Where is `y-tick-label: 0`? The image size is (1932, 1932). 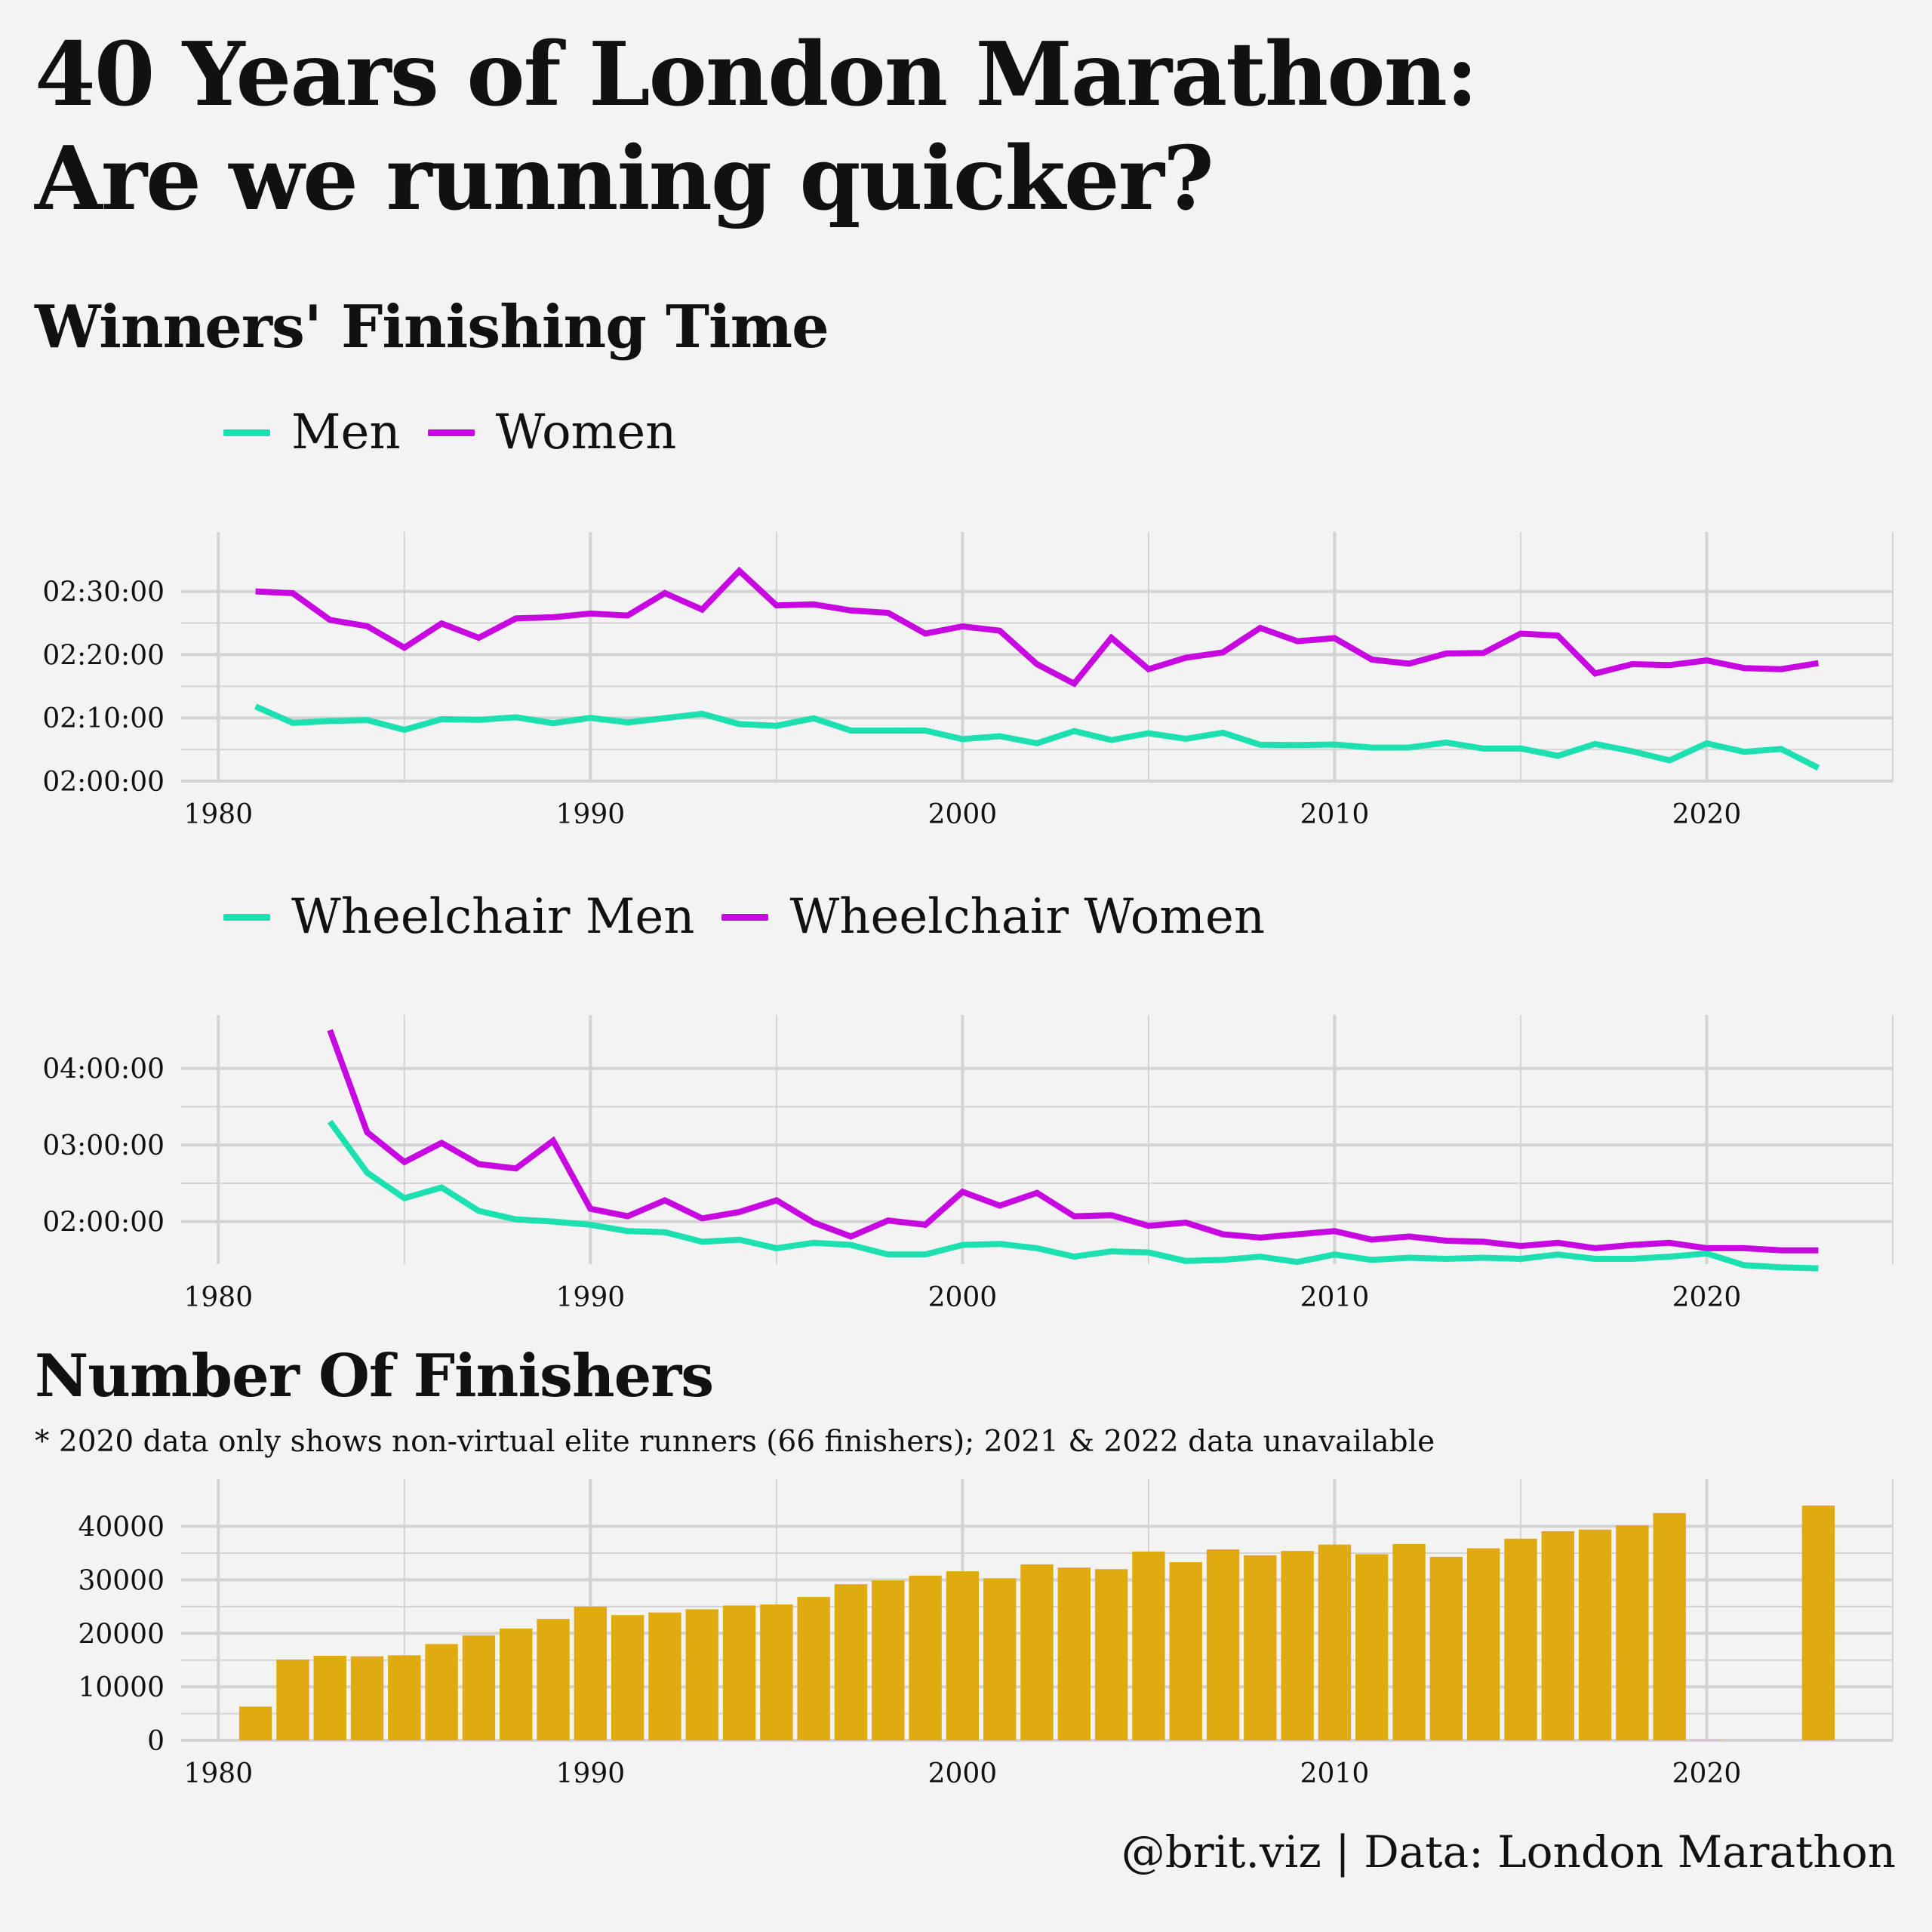 y-tick-label: 0 is located at coordinates (156, 1741).